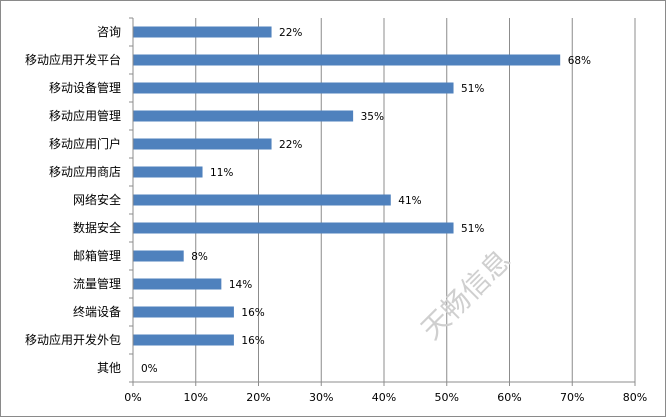 Image resolution: width=666 pixels, height=417 pixels. I want to click on data-label: 35%, so click(372, 117).